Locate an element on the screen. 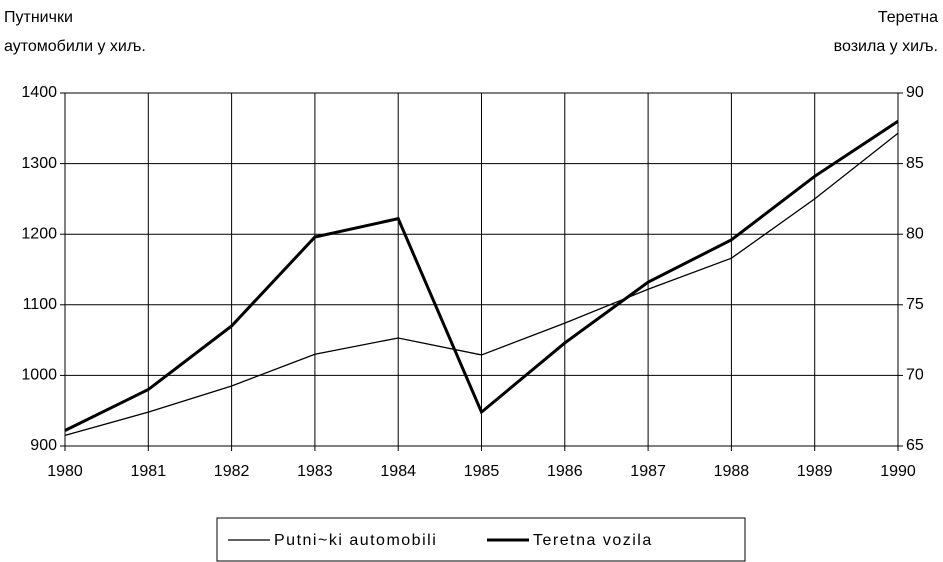  x-tick-label: 1988 is located at coordinates (732, 471).